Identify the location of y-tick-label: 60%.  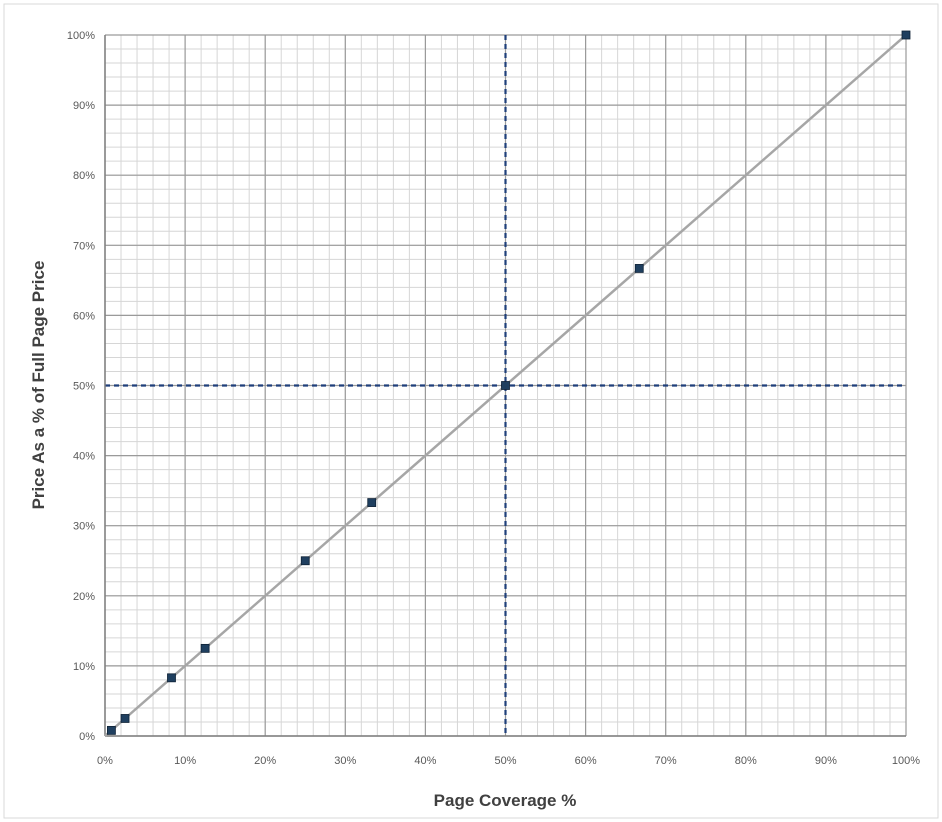
(84, 316).